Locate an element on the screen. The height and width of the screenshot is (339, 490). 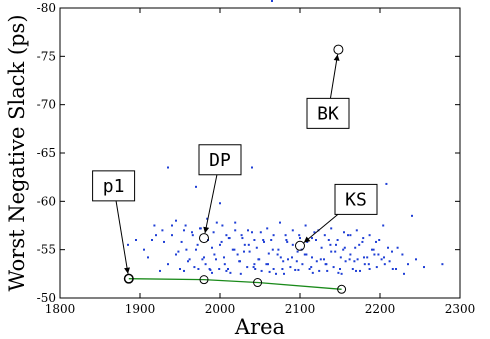
annotation-label-ks: KS is located at coordinates (356, 199).